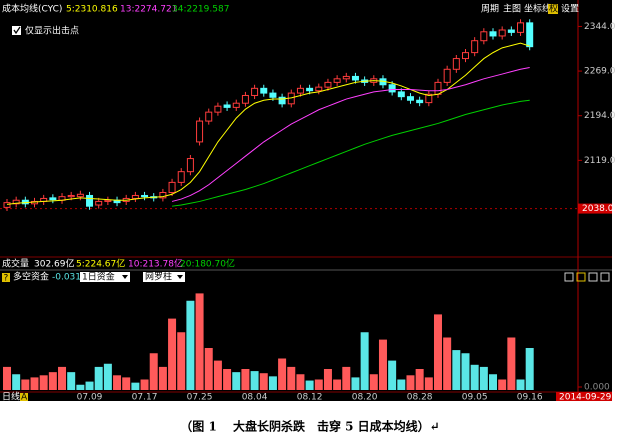 The height and width of the screenshot is (446, 618). I want to click on volume-total: 302.69亿, so click(54, 264).